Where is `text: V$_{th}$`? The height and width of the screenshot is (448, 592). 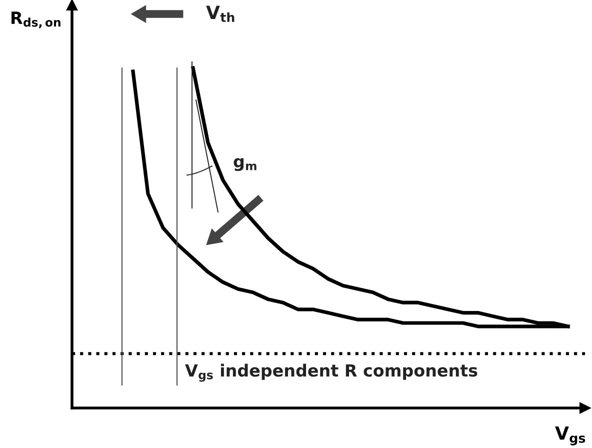 text: V$_{th}$ is located at coordinates (220, 14).